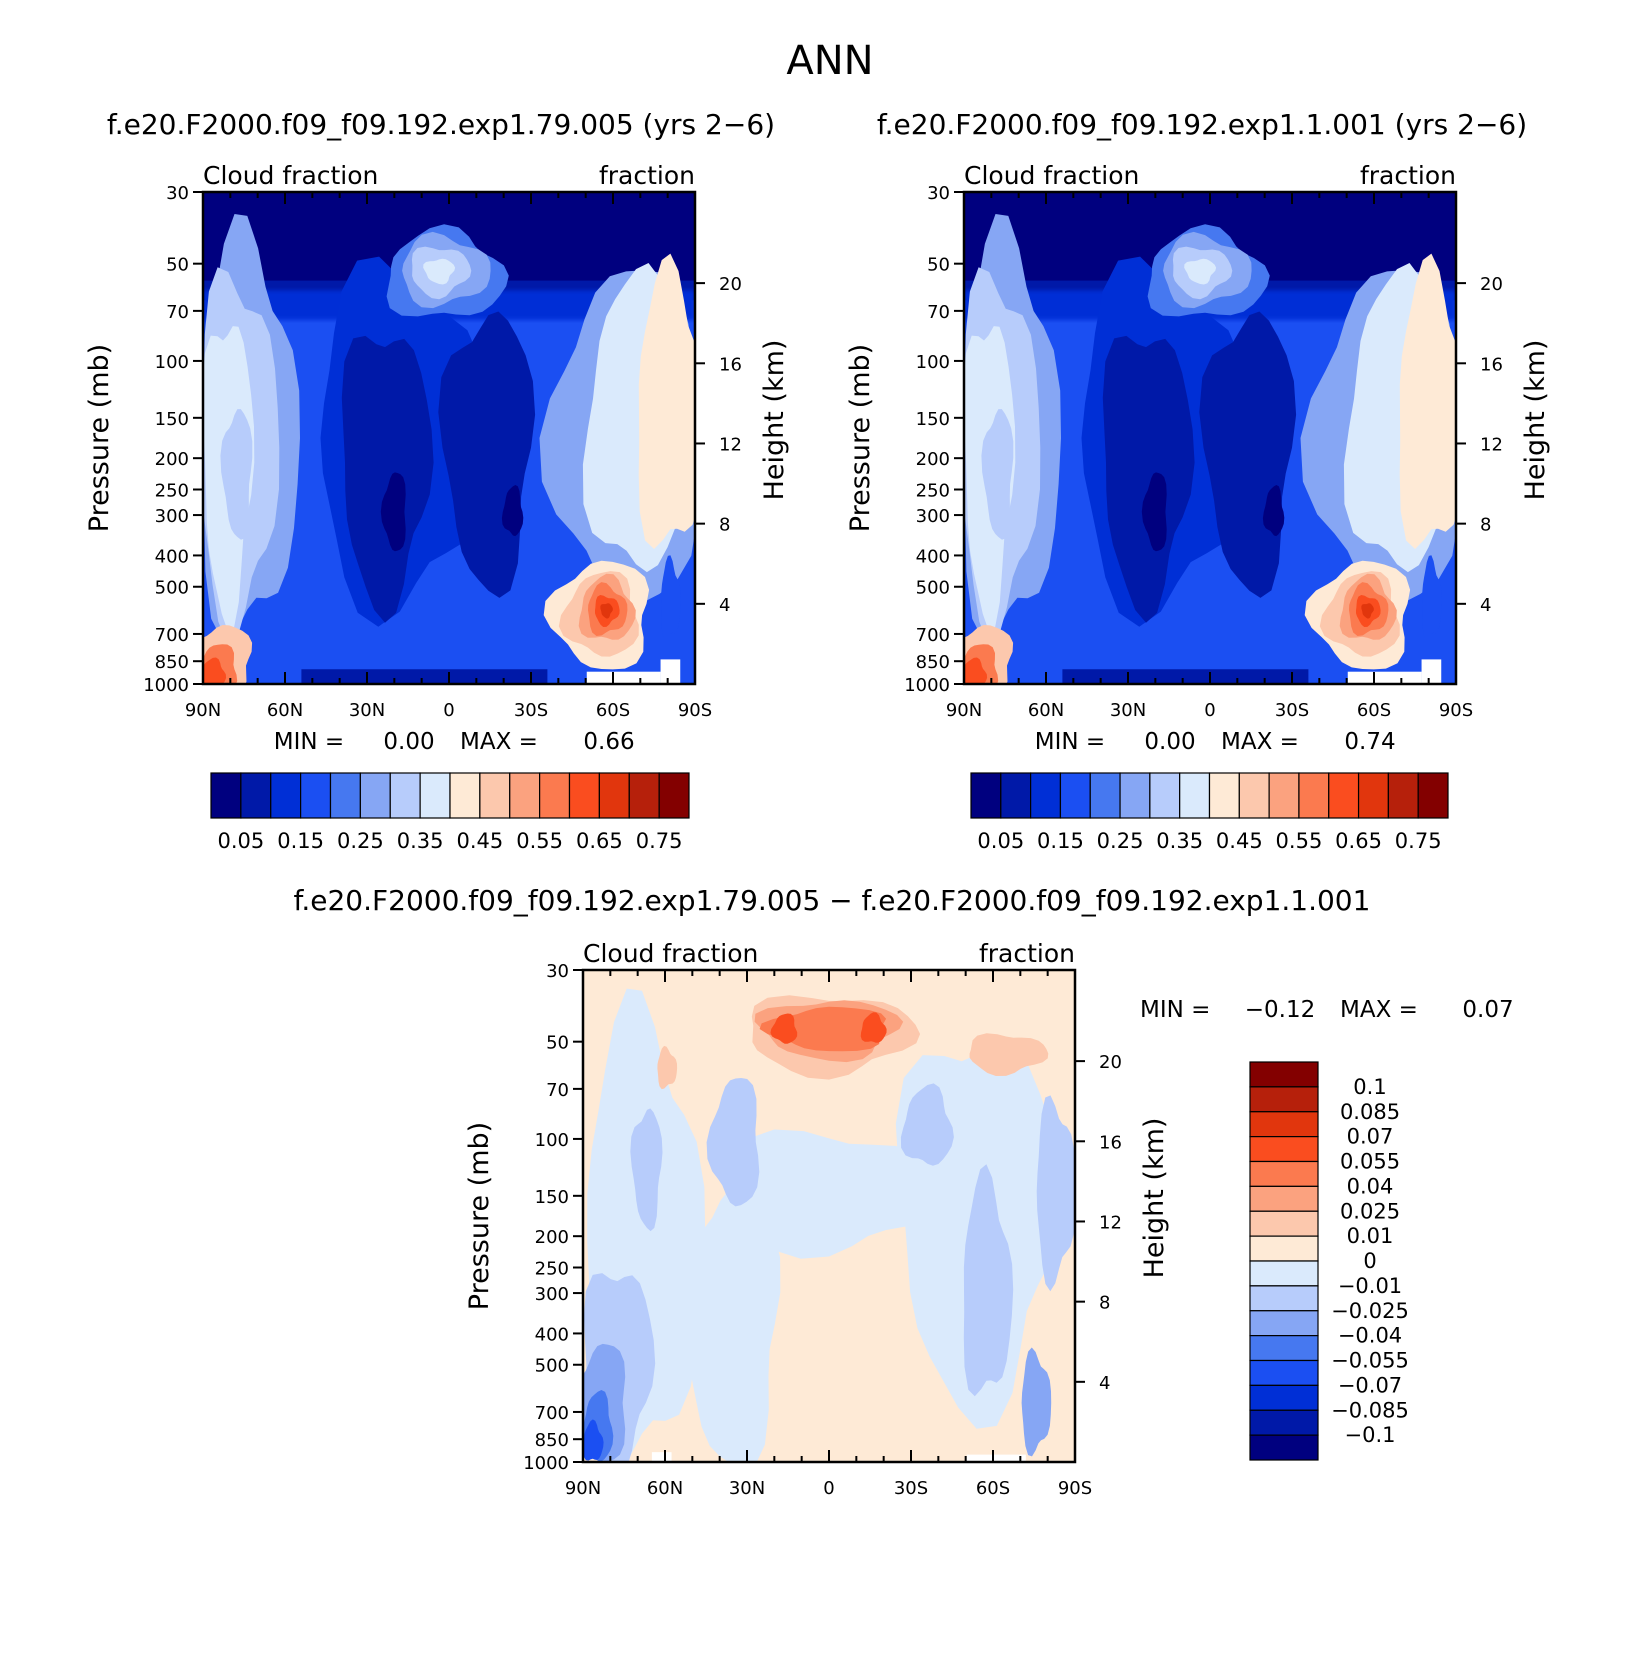 The height and width of the screenshot is (1655, 1652). I want to click on max-label: MAX =, so click(1379, 1010).